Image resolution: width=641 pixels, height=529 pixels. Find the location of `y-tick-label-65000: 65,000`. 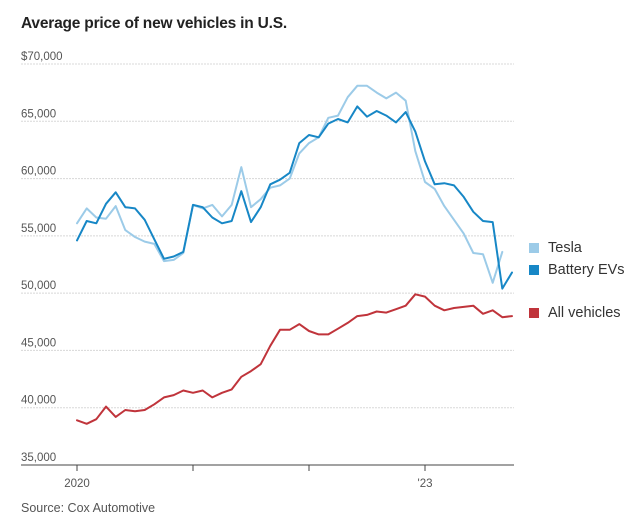

y-tick-label-65000: 65,000 is located at coordinates (38, 114).